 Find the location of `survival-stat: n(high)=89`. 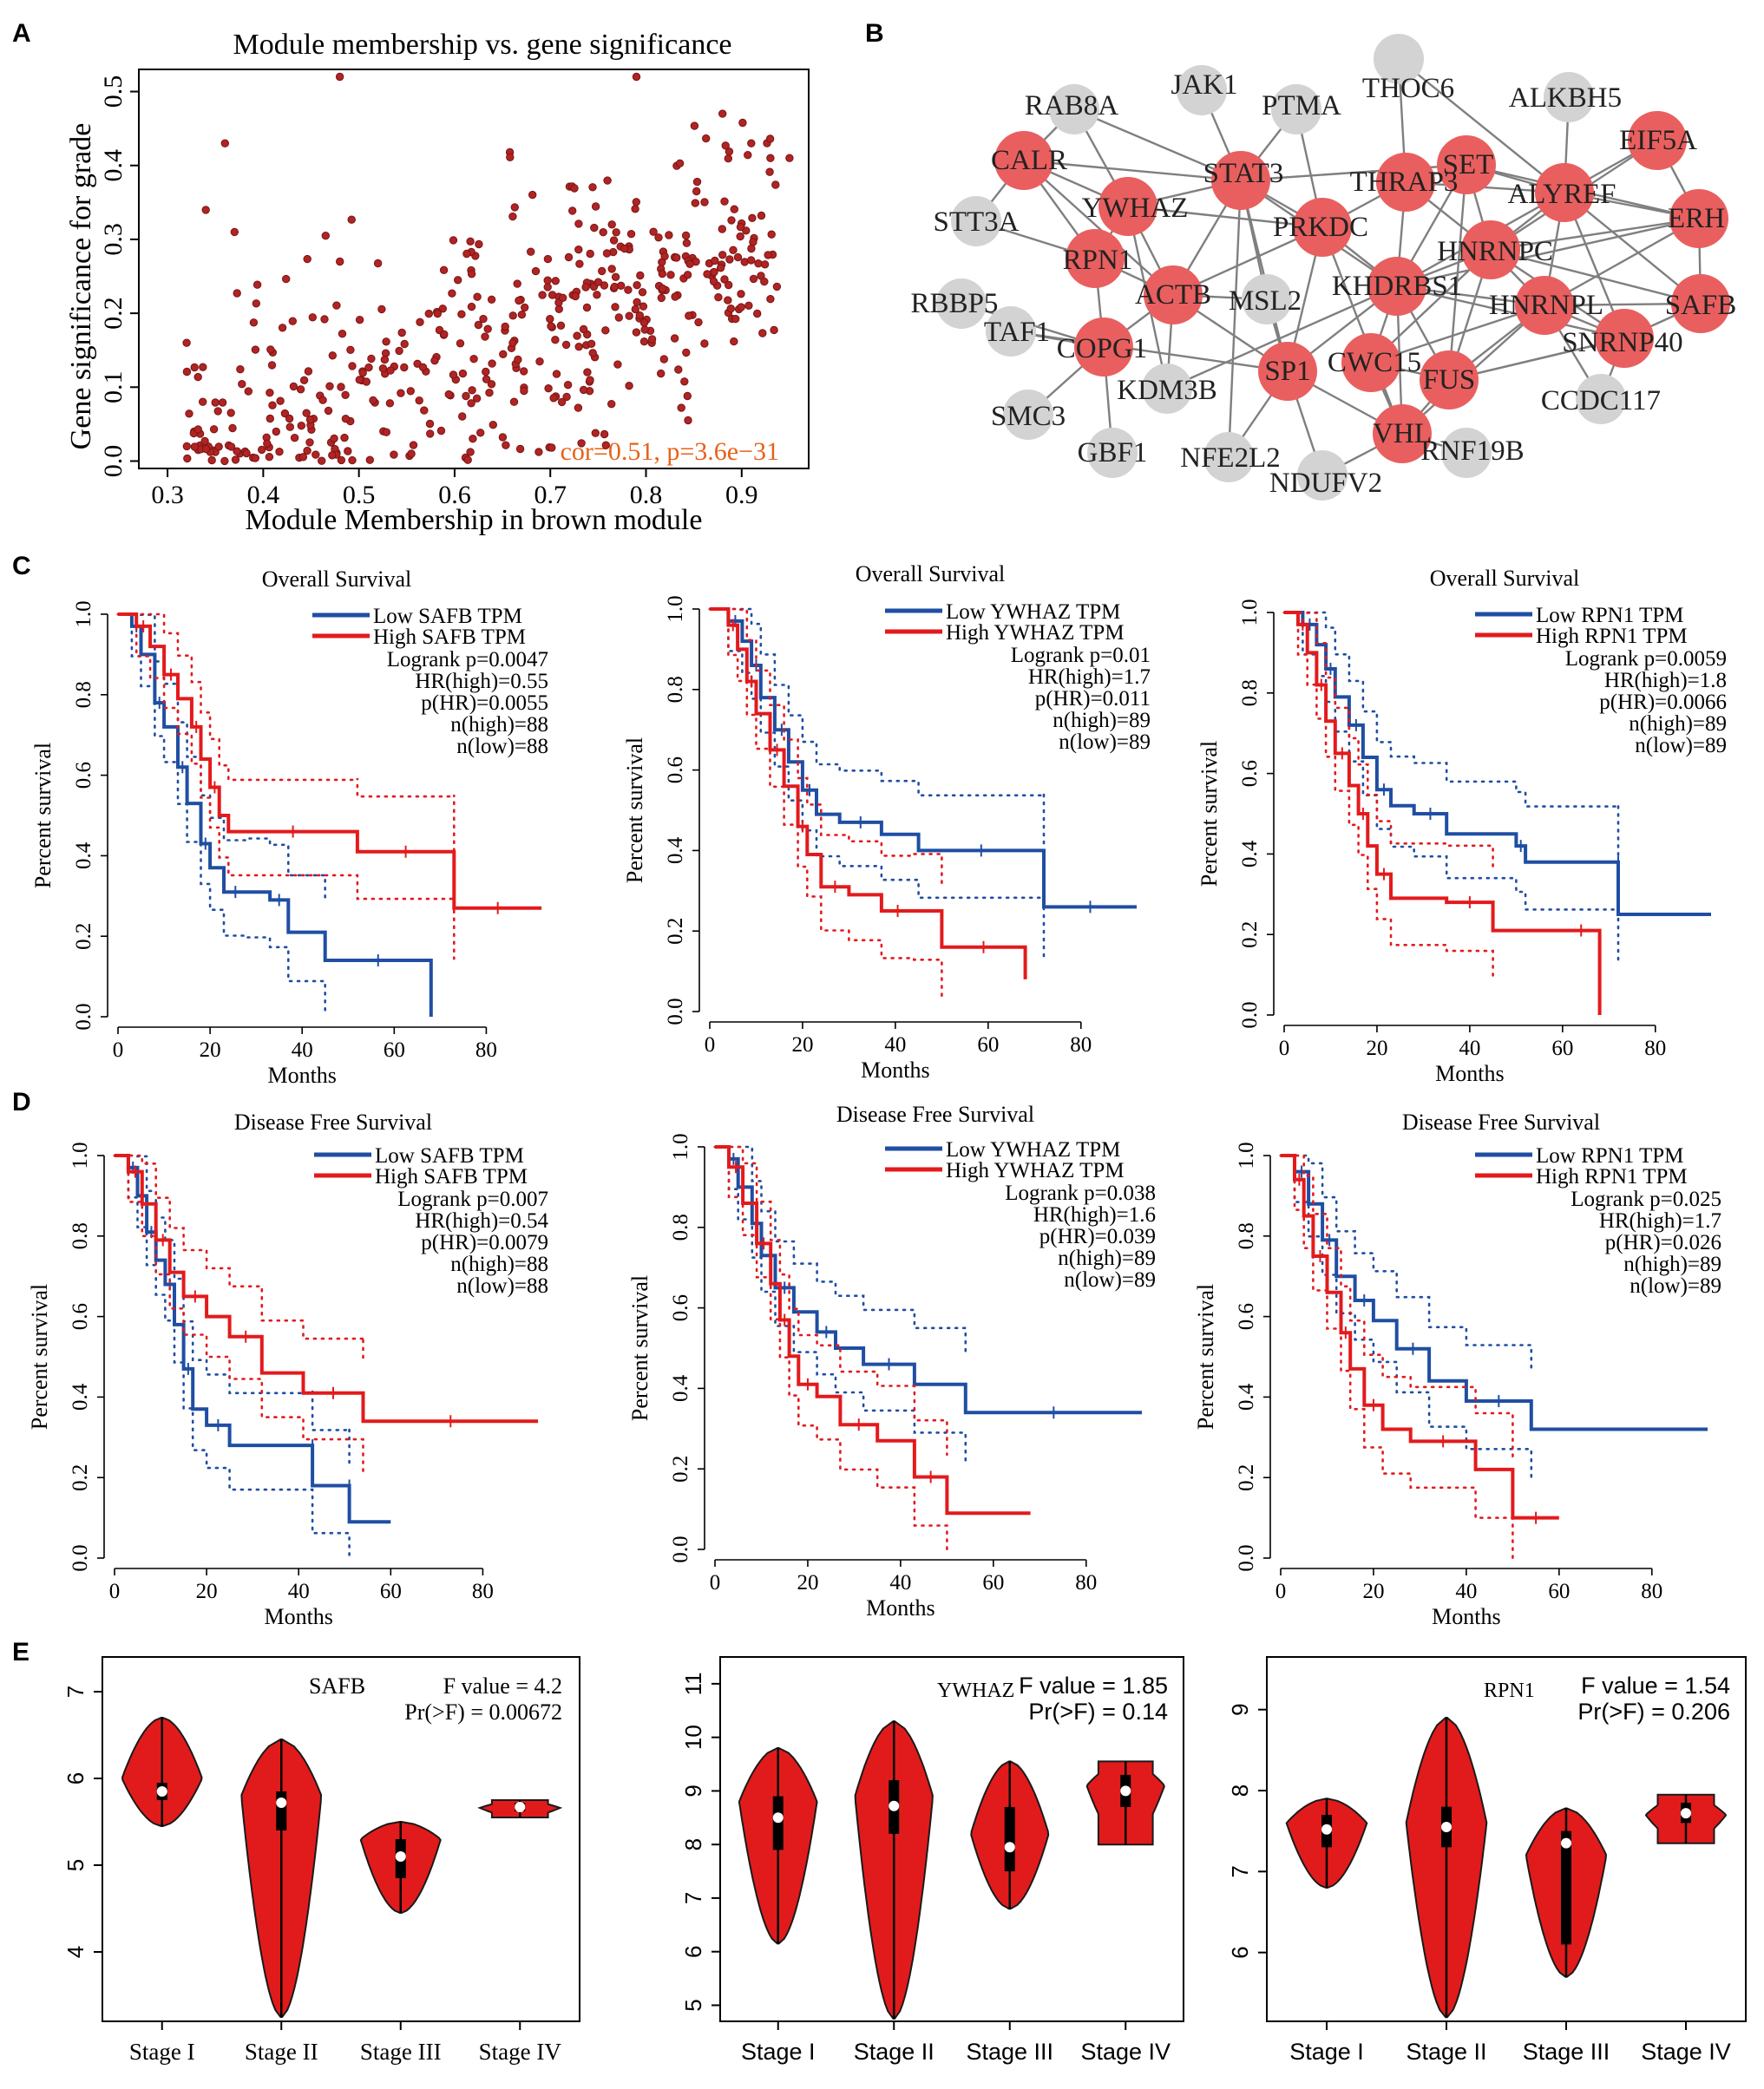

survival-stat: n(high)=89 is located at coordinates (1107, 1258).